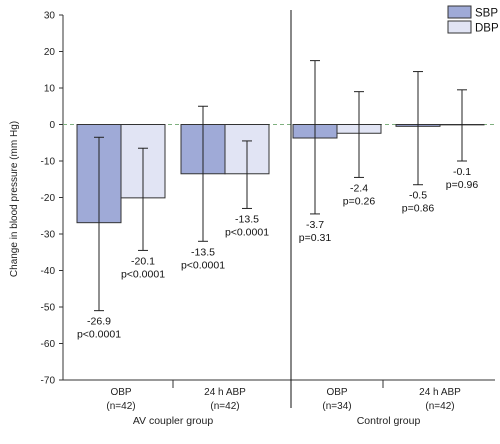  What do you see at coordinates (48, 162) in the screenshot?
I see `y-tick-label: -10` at bounding box center [48, 162].